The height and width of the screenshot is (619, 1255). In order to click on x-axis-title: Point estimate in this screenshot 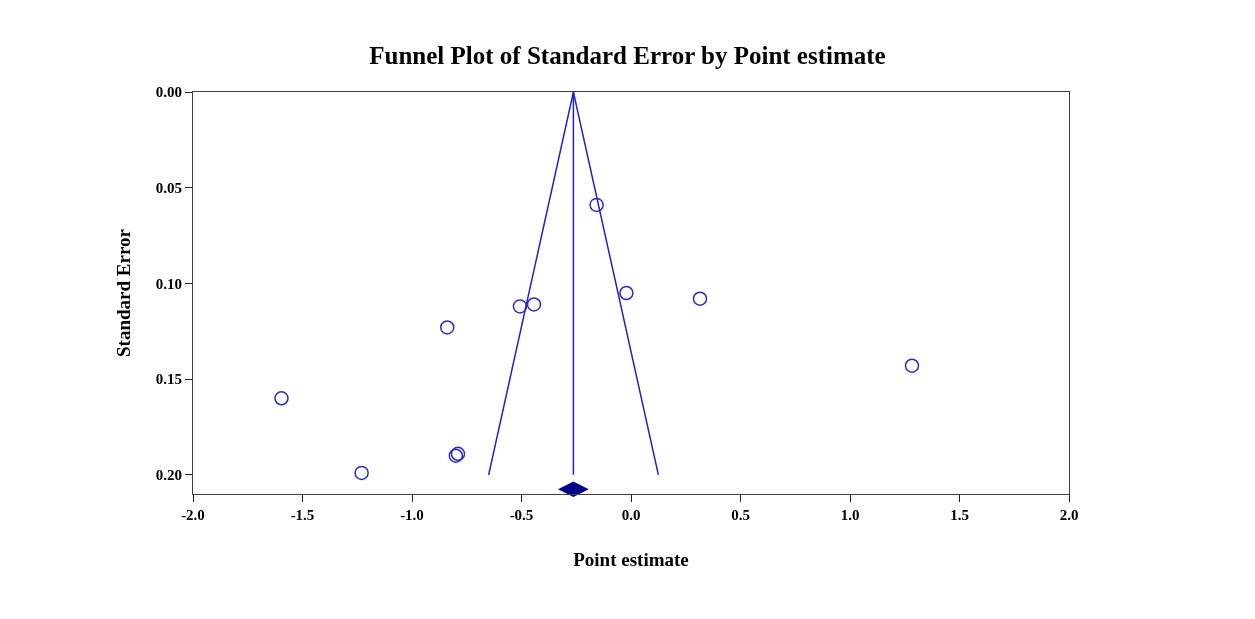, I will do `click(631, 559)`.